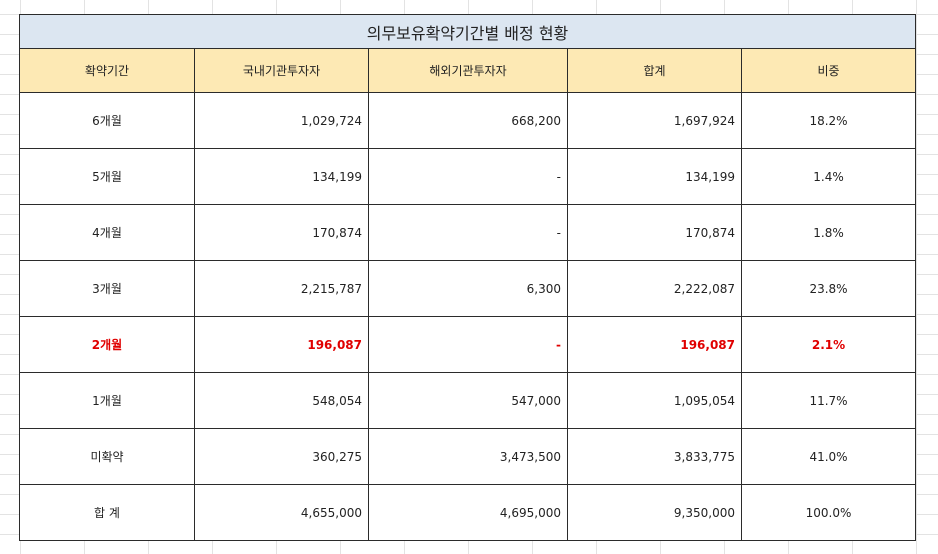 The height and width of the screenshot is (554, 938). I want to click on cell-ratio: 41.0%, so click(828, 456).